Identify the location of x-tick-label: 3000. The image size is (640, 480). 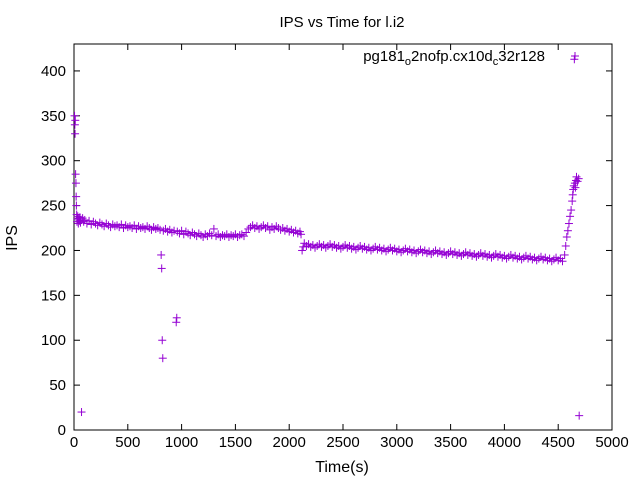
(396, 442).